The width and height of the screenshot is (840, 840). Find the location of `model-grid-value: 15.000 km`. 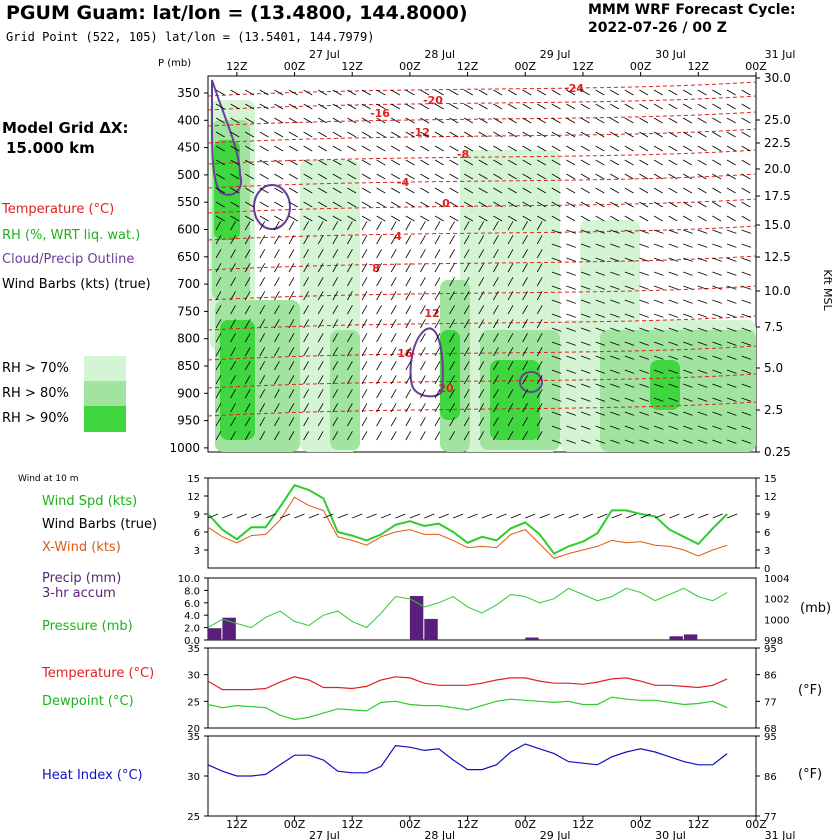

model-grid-value: 15.000 km is located at coordinates (50, 148).